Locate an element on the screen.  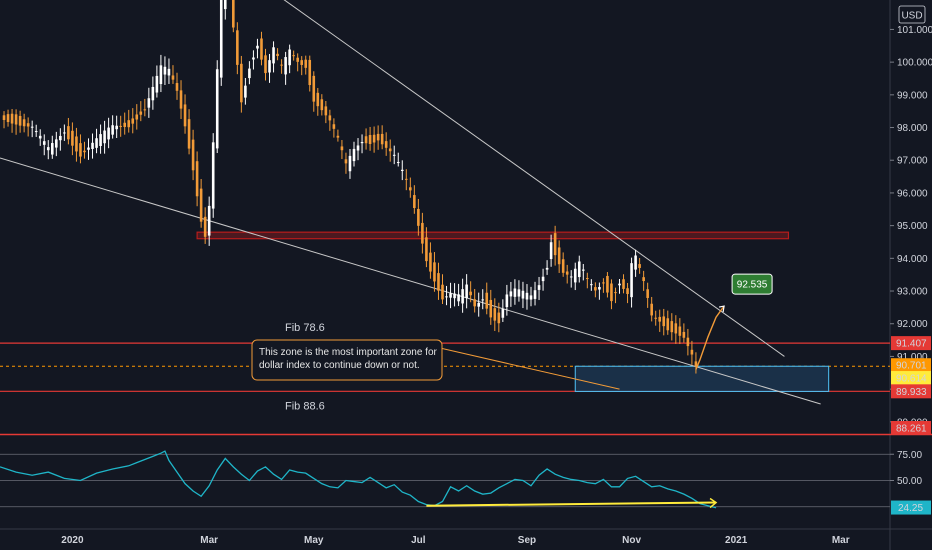
x-tick-label: Jul is located at coordinates (418, 540).